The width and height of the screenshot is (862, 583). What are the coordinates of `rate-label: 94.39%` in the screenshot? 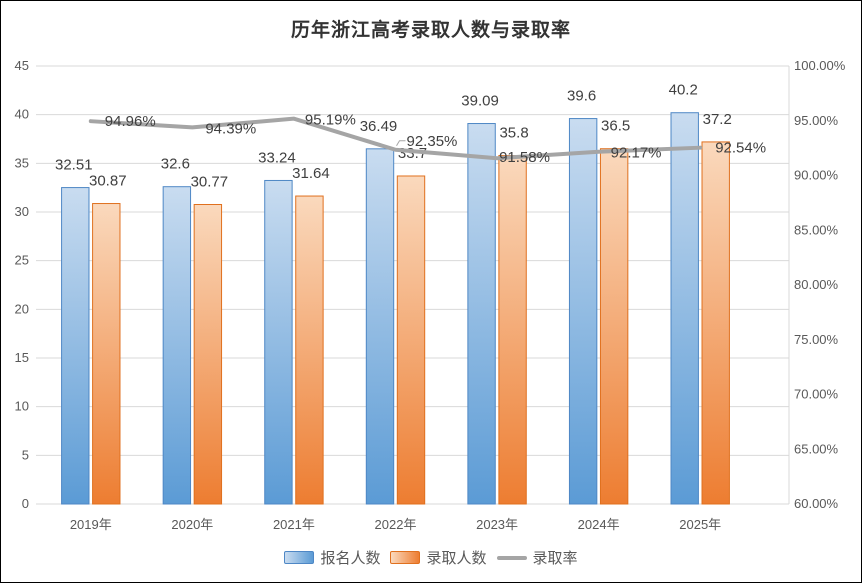 It's located at (230, 128).